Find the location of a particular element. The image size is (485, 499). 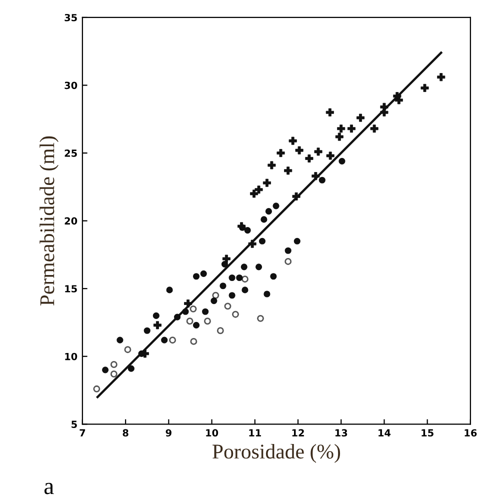

text: a is located at coordinates (49, 488).